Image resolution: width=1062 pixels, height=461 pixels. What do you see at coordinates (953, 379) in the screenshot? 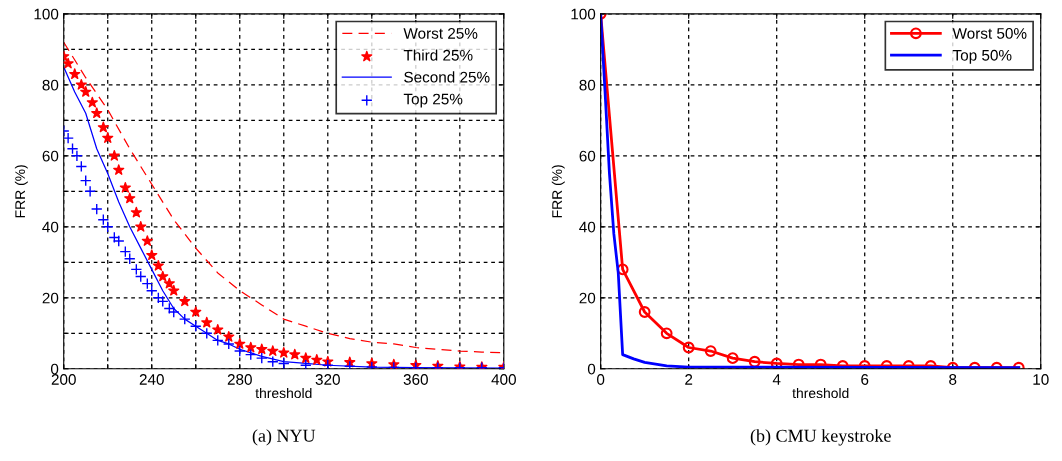
I see `x-tick-label: 8` at bounding box center [953, 379].